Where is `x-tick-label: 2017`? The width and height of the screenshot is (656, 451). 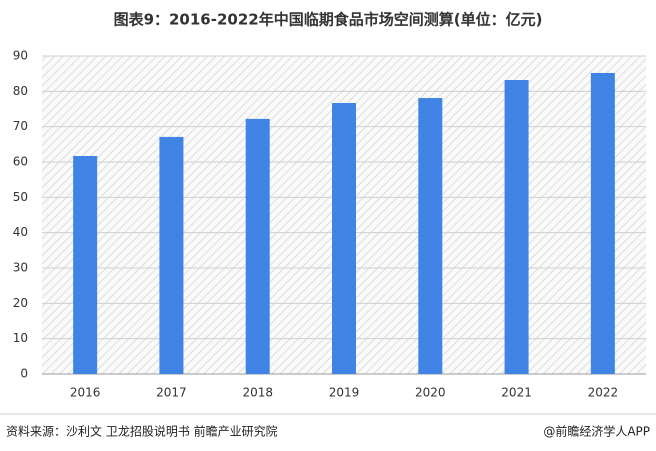 x-tick-label: 2017 is located at coordinates (171, 393).